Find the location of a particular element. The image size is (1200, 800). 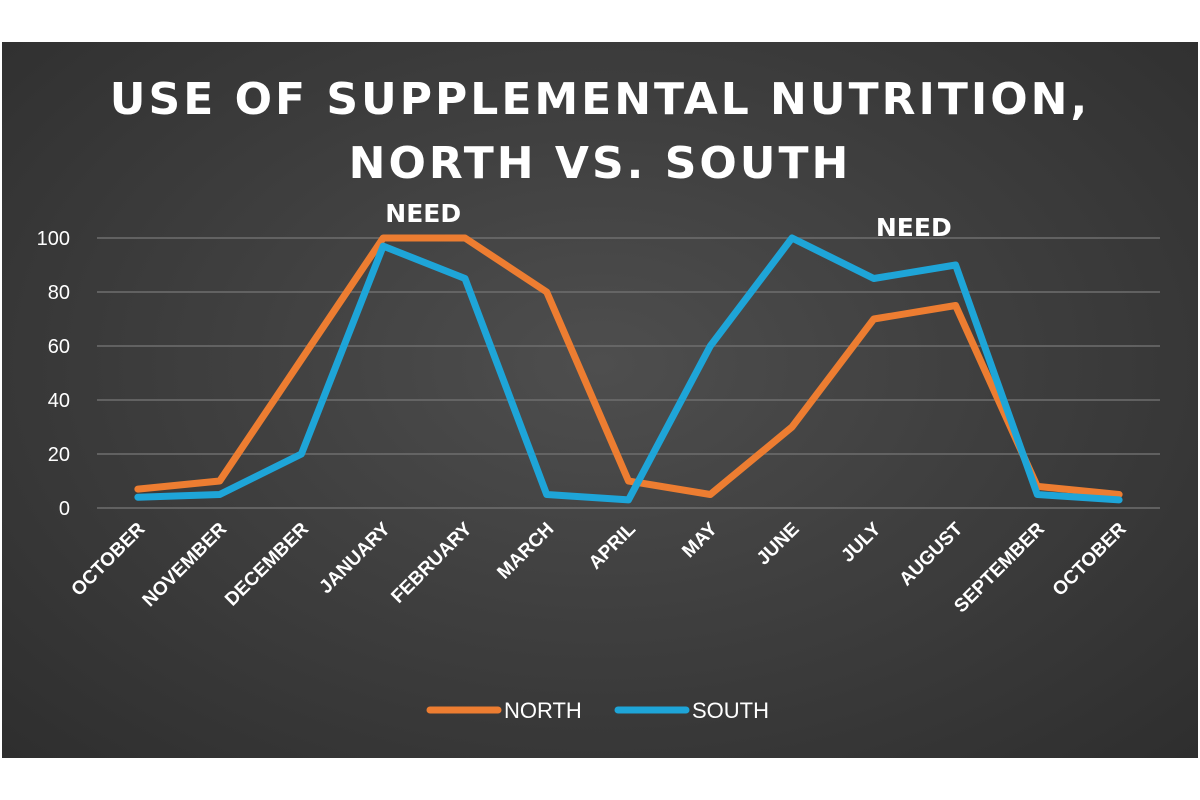

x-tick-label: JUNE is located at coordinates (778, 544).